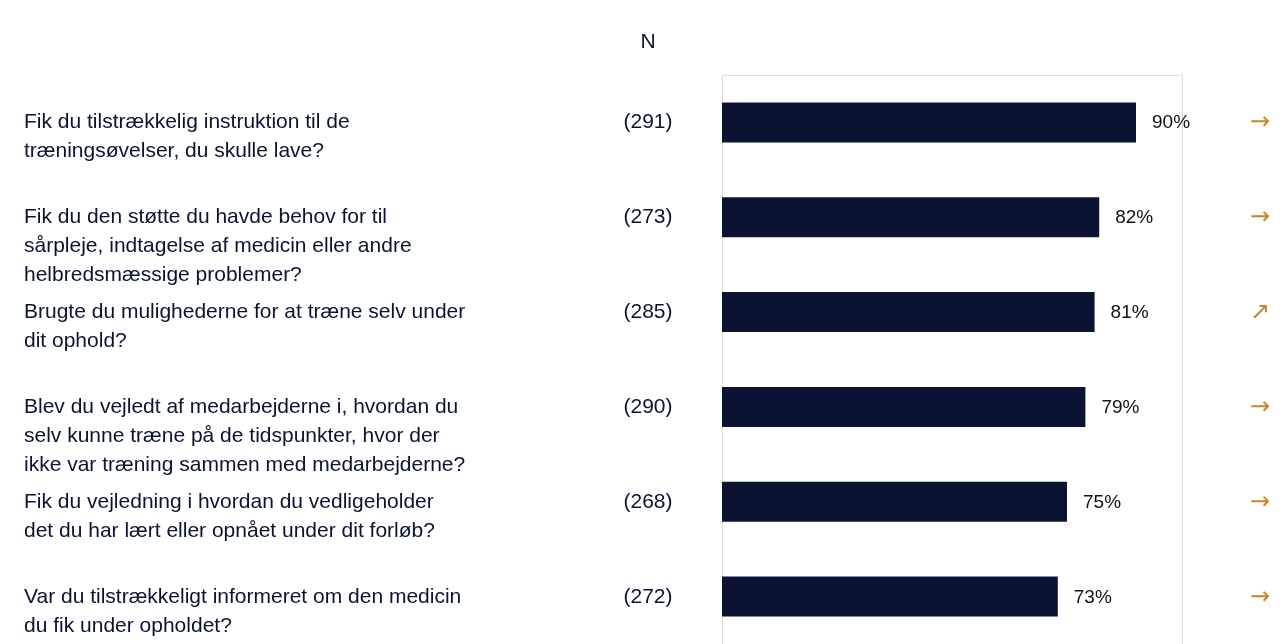  I want to click on data-label: 90%, so click(1171, 122).